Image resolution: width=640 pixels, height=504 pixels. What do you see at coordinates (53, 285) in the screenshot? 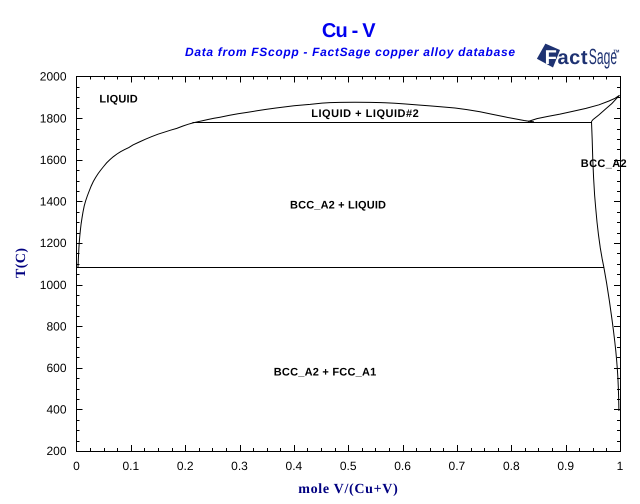
I see `svg-text: 1000` at bounding box center [53, 285].